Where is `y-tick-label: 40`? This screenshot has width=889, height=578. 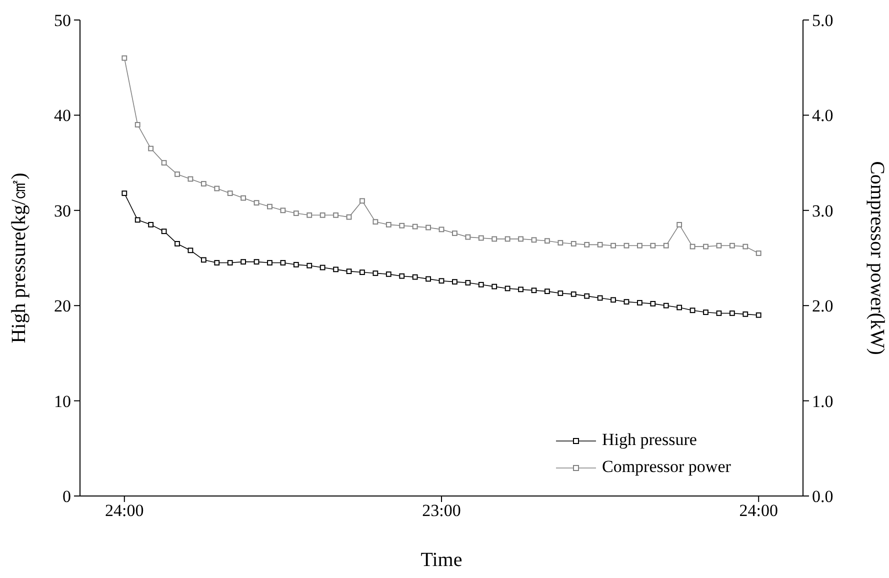
y-tick-label: 40 is located at coordinates (62, 116).